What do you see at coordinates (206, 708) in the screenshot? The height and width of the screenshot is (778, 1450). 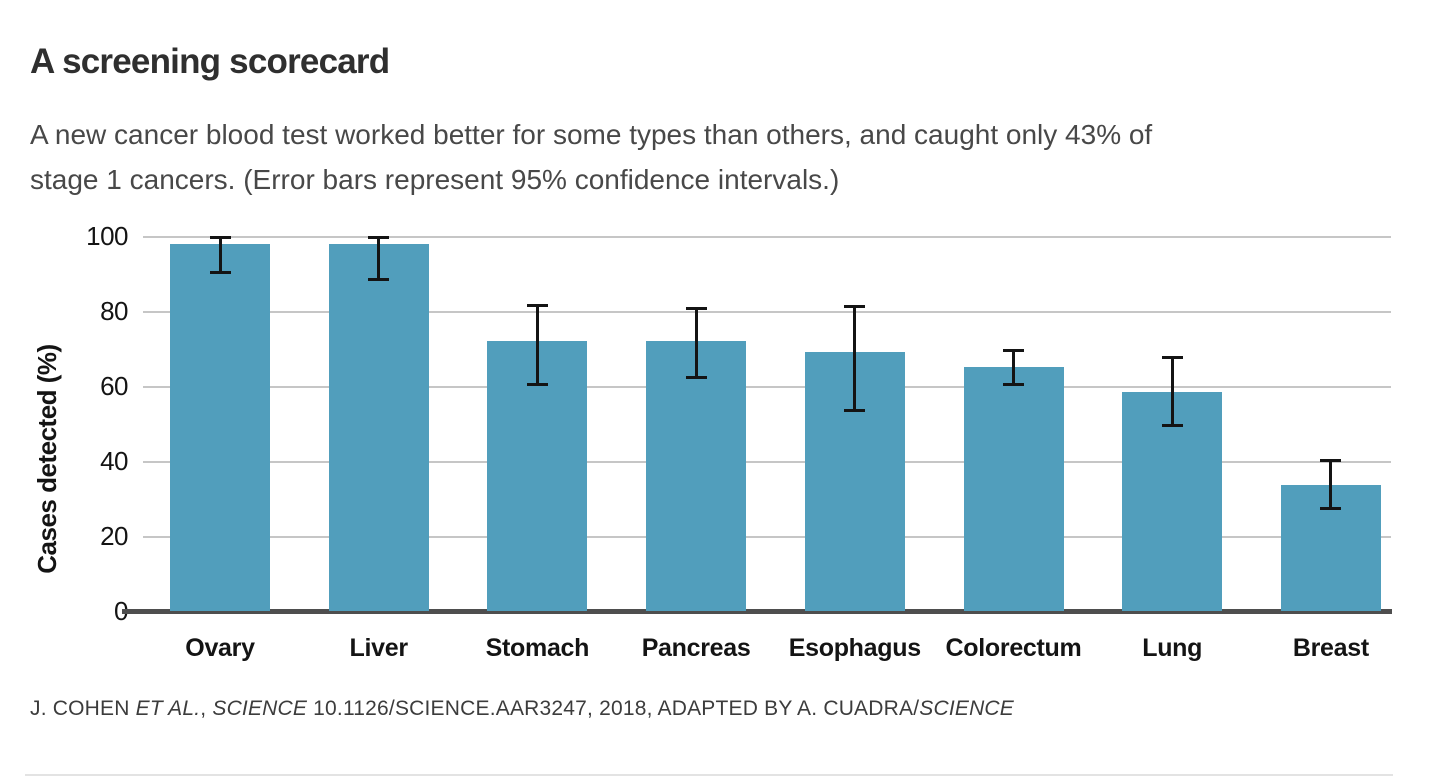 I see `source-segment-2: ,` at bounding box center [206, 708].